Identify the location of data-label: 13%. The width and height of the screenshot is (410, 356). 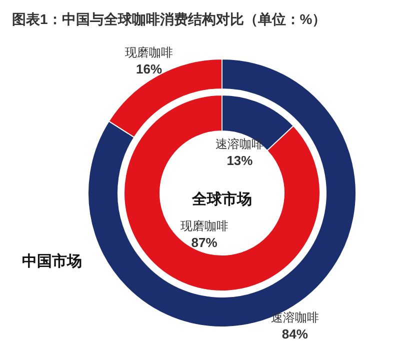
(240, 160).